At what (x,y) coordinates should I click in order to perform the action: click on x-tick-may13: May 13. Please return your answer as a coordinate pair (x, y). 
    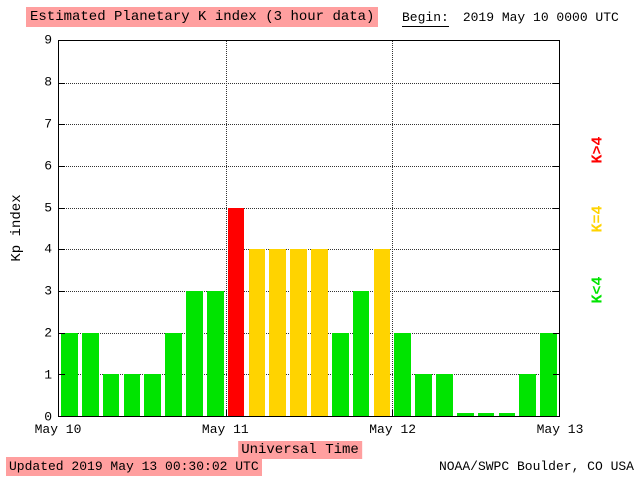
    Looking at the image, I should click on (560, 429).